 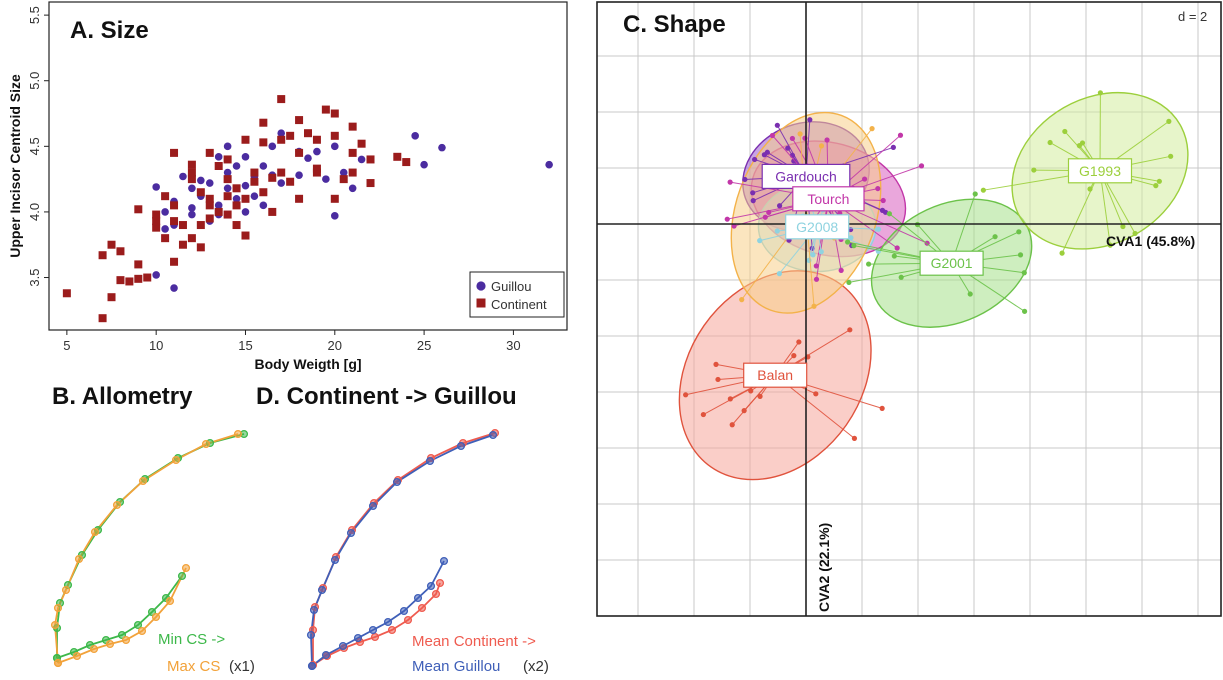 What do you see at coordinates (1150, 241) in the screenshot?
I see `panel-c-cva1-label: CVA1 (45.8%)` at bounding box center [1150, 241].